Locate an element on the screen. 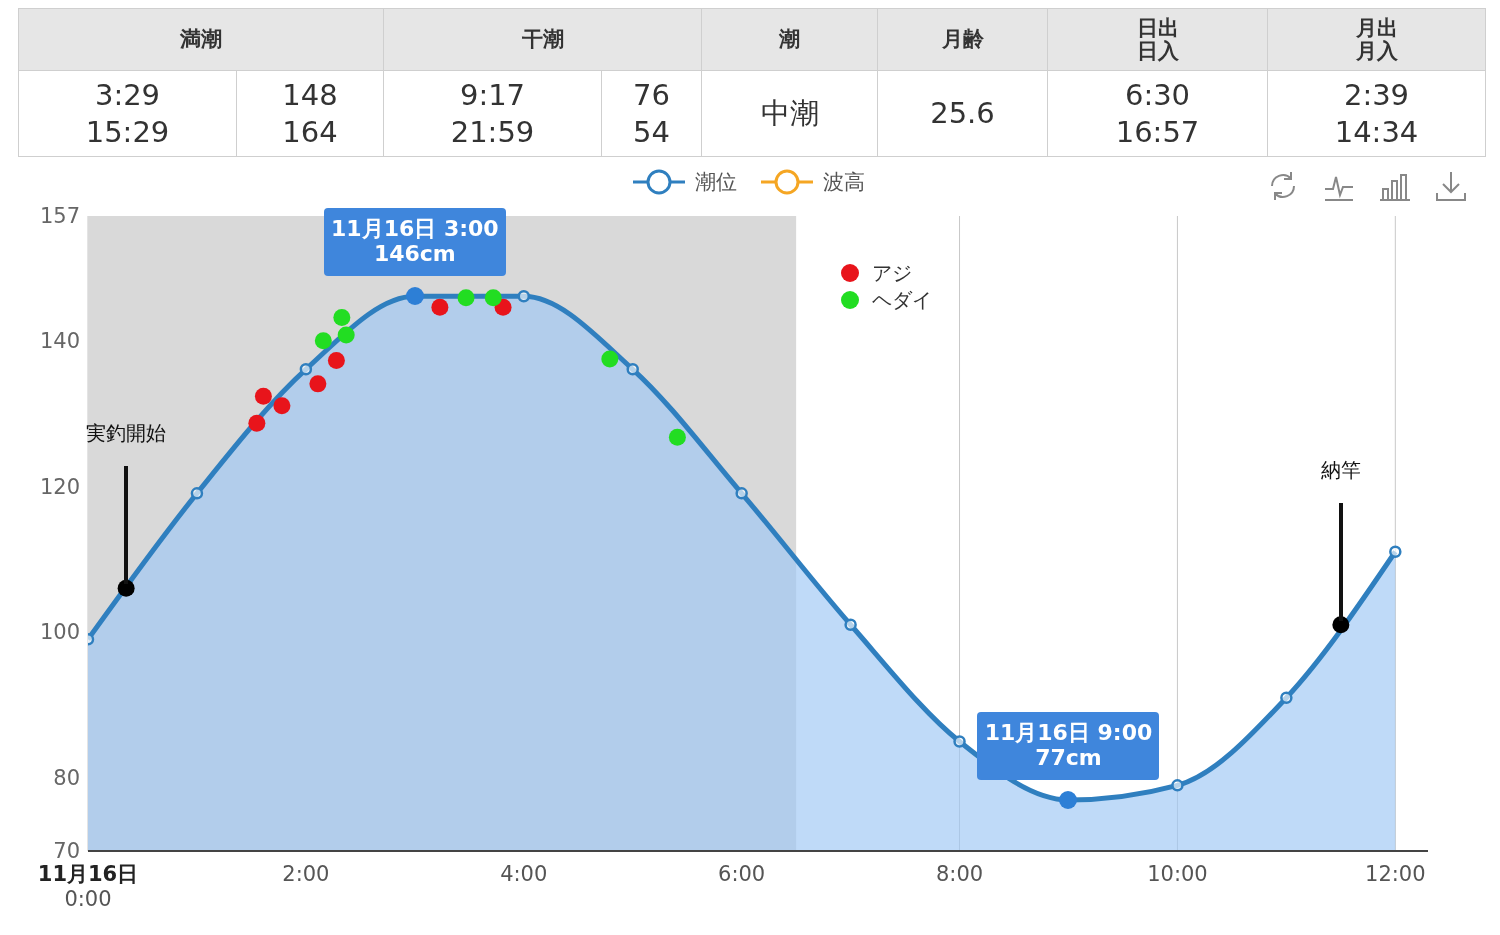 This screenshot has height=935, width=1500. legend-label: アジ is located at coordinates (891, 273).